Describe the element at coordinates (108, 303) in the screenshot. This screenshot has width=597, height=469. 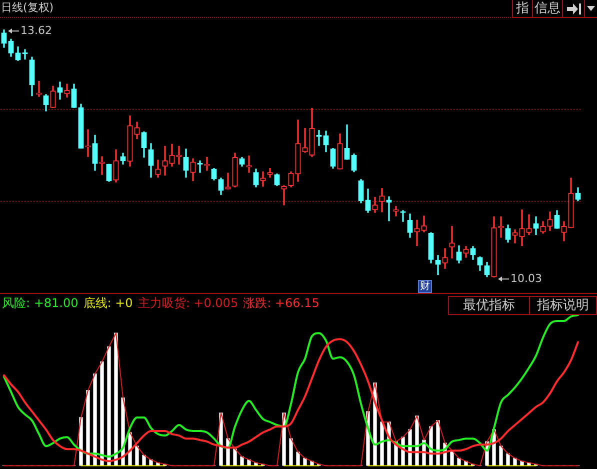
I see `text: 底线: +0` at that location.